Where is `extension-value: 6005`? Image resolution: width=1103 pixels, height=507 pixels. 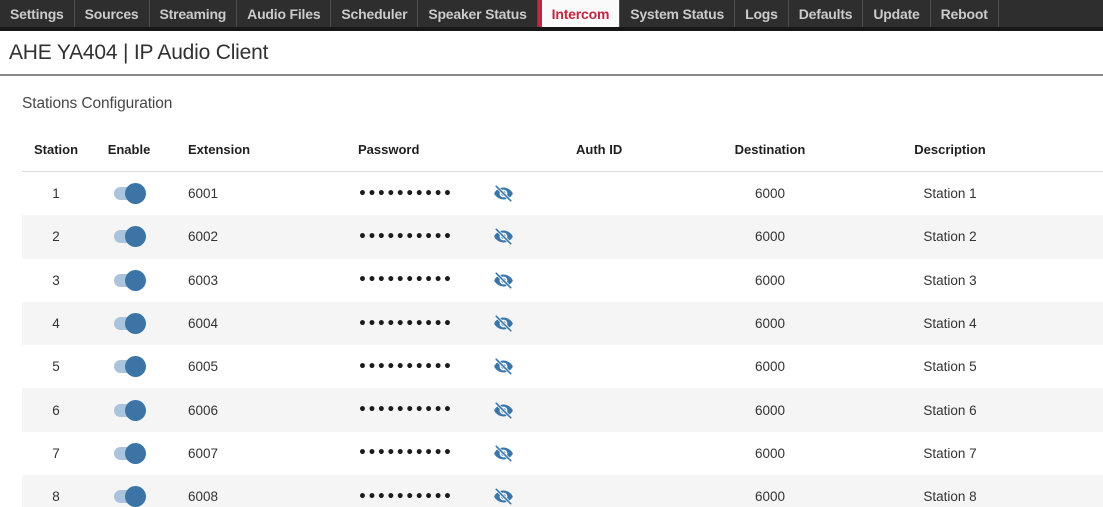 extension-value: 6005 is located at coordinates (203, 367).